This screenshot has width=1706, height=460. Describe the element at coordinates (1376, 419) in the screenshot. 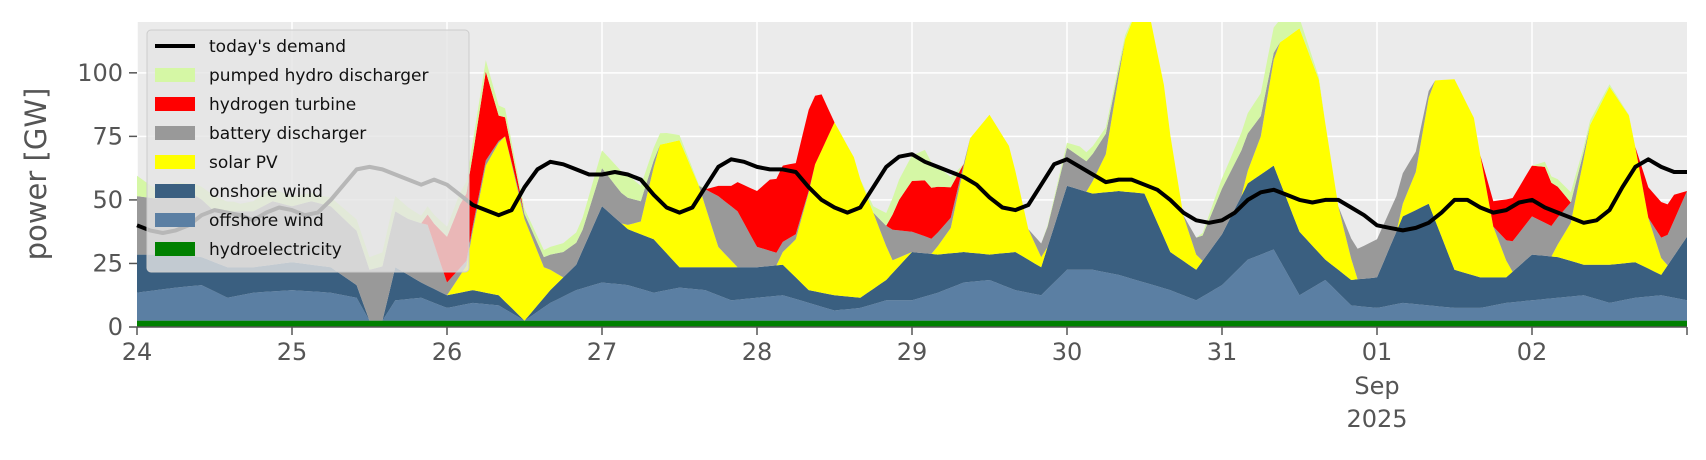

I see `x-tick-sublabel: 2025` at that location.